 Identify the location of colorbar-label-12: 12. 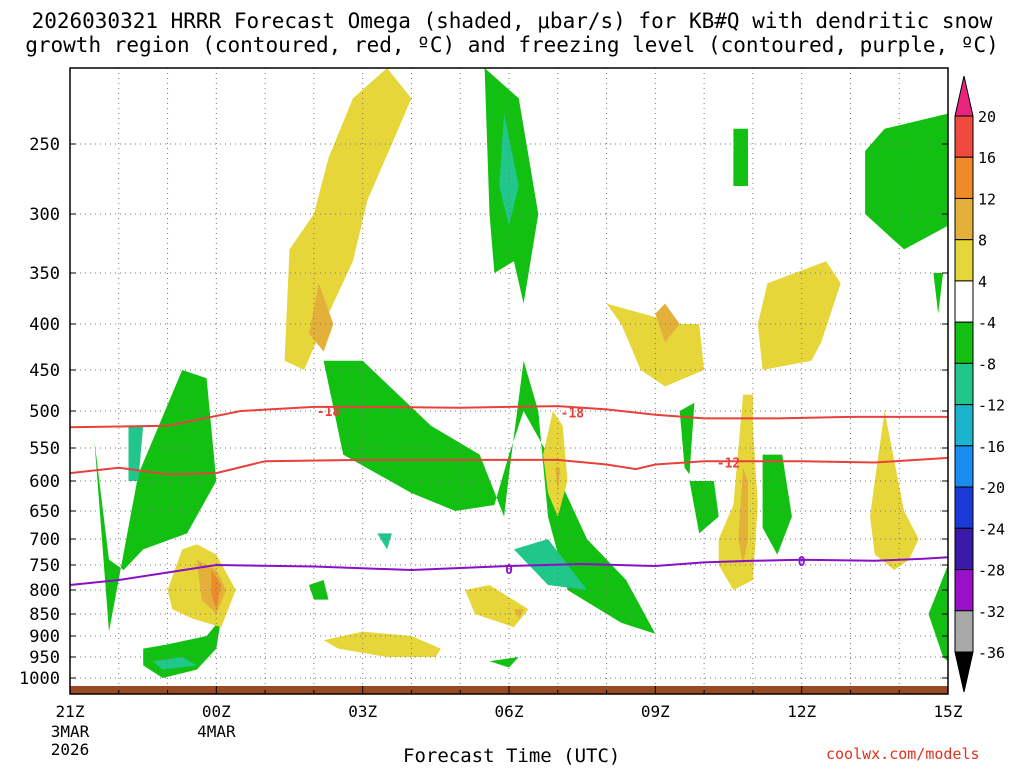
(987, 199).